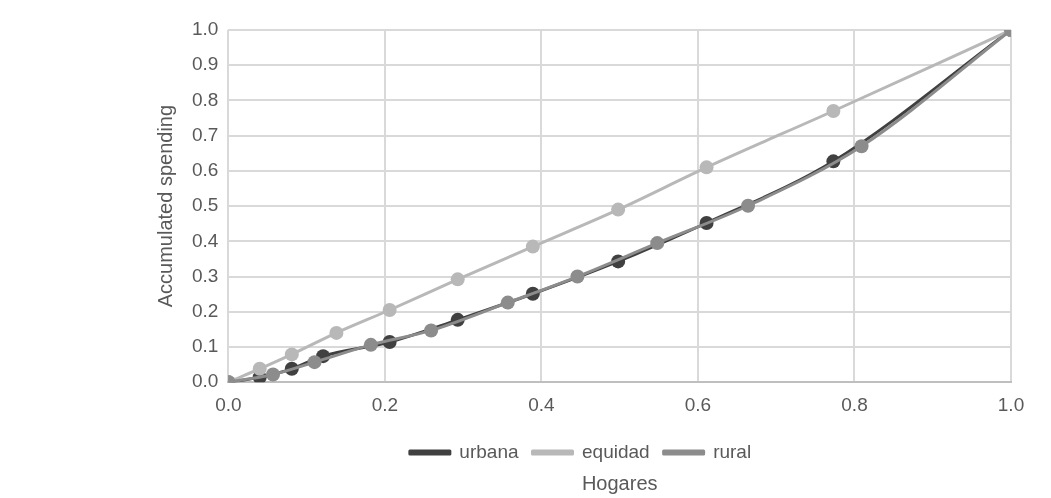 The image size is (1051, 498). I want to click on y-tick-label: 0.7, so click(205, 134).